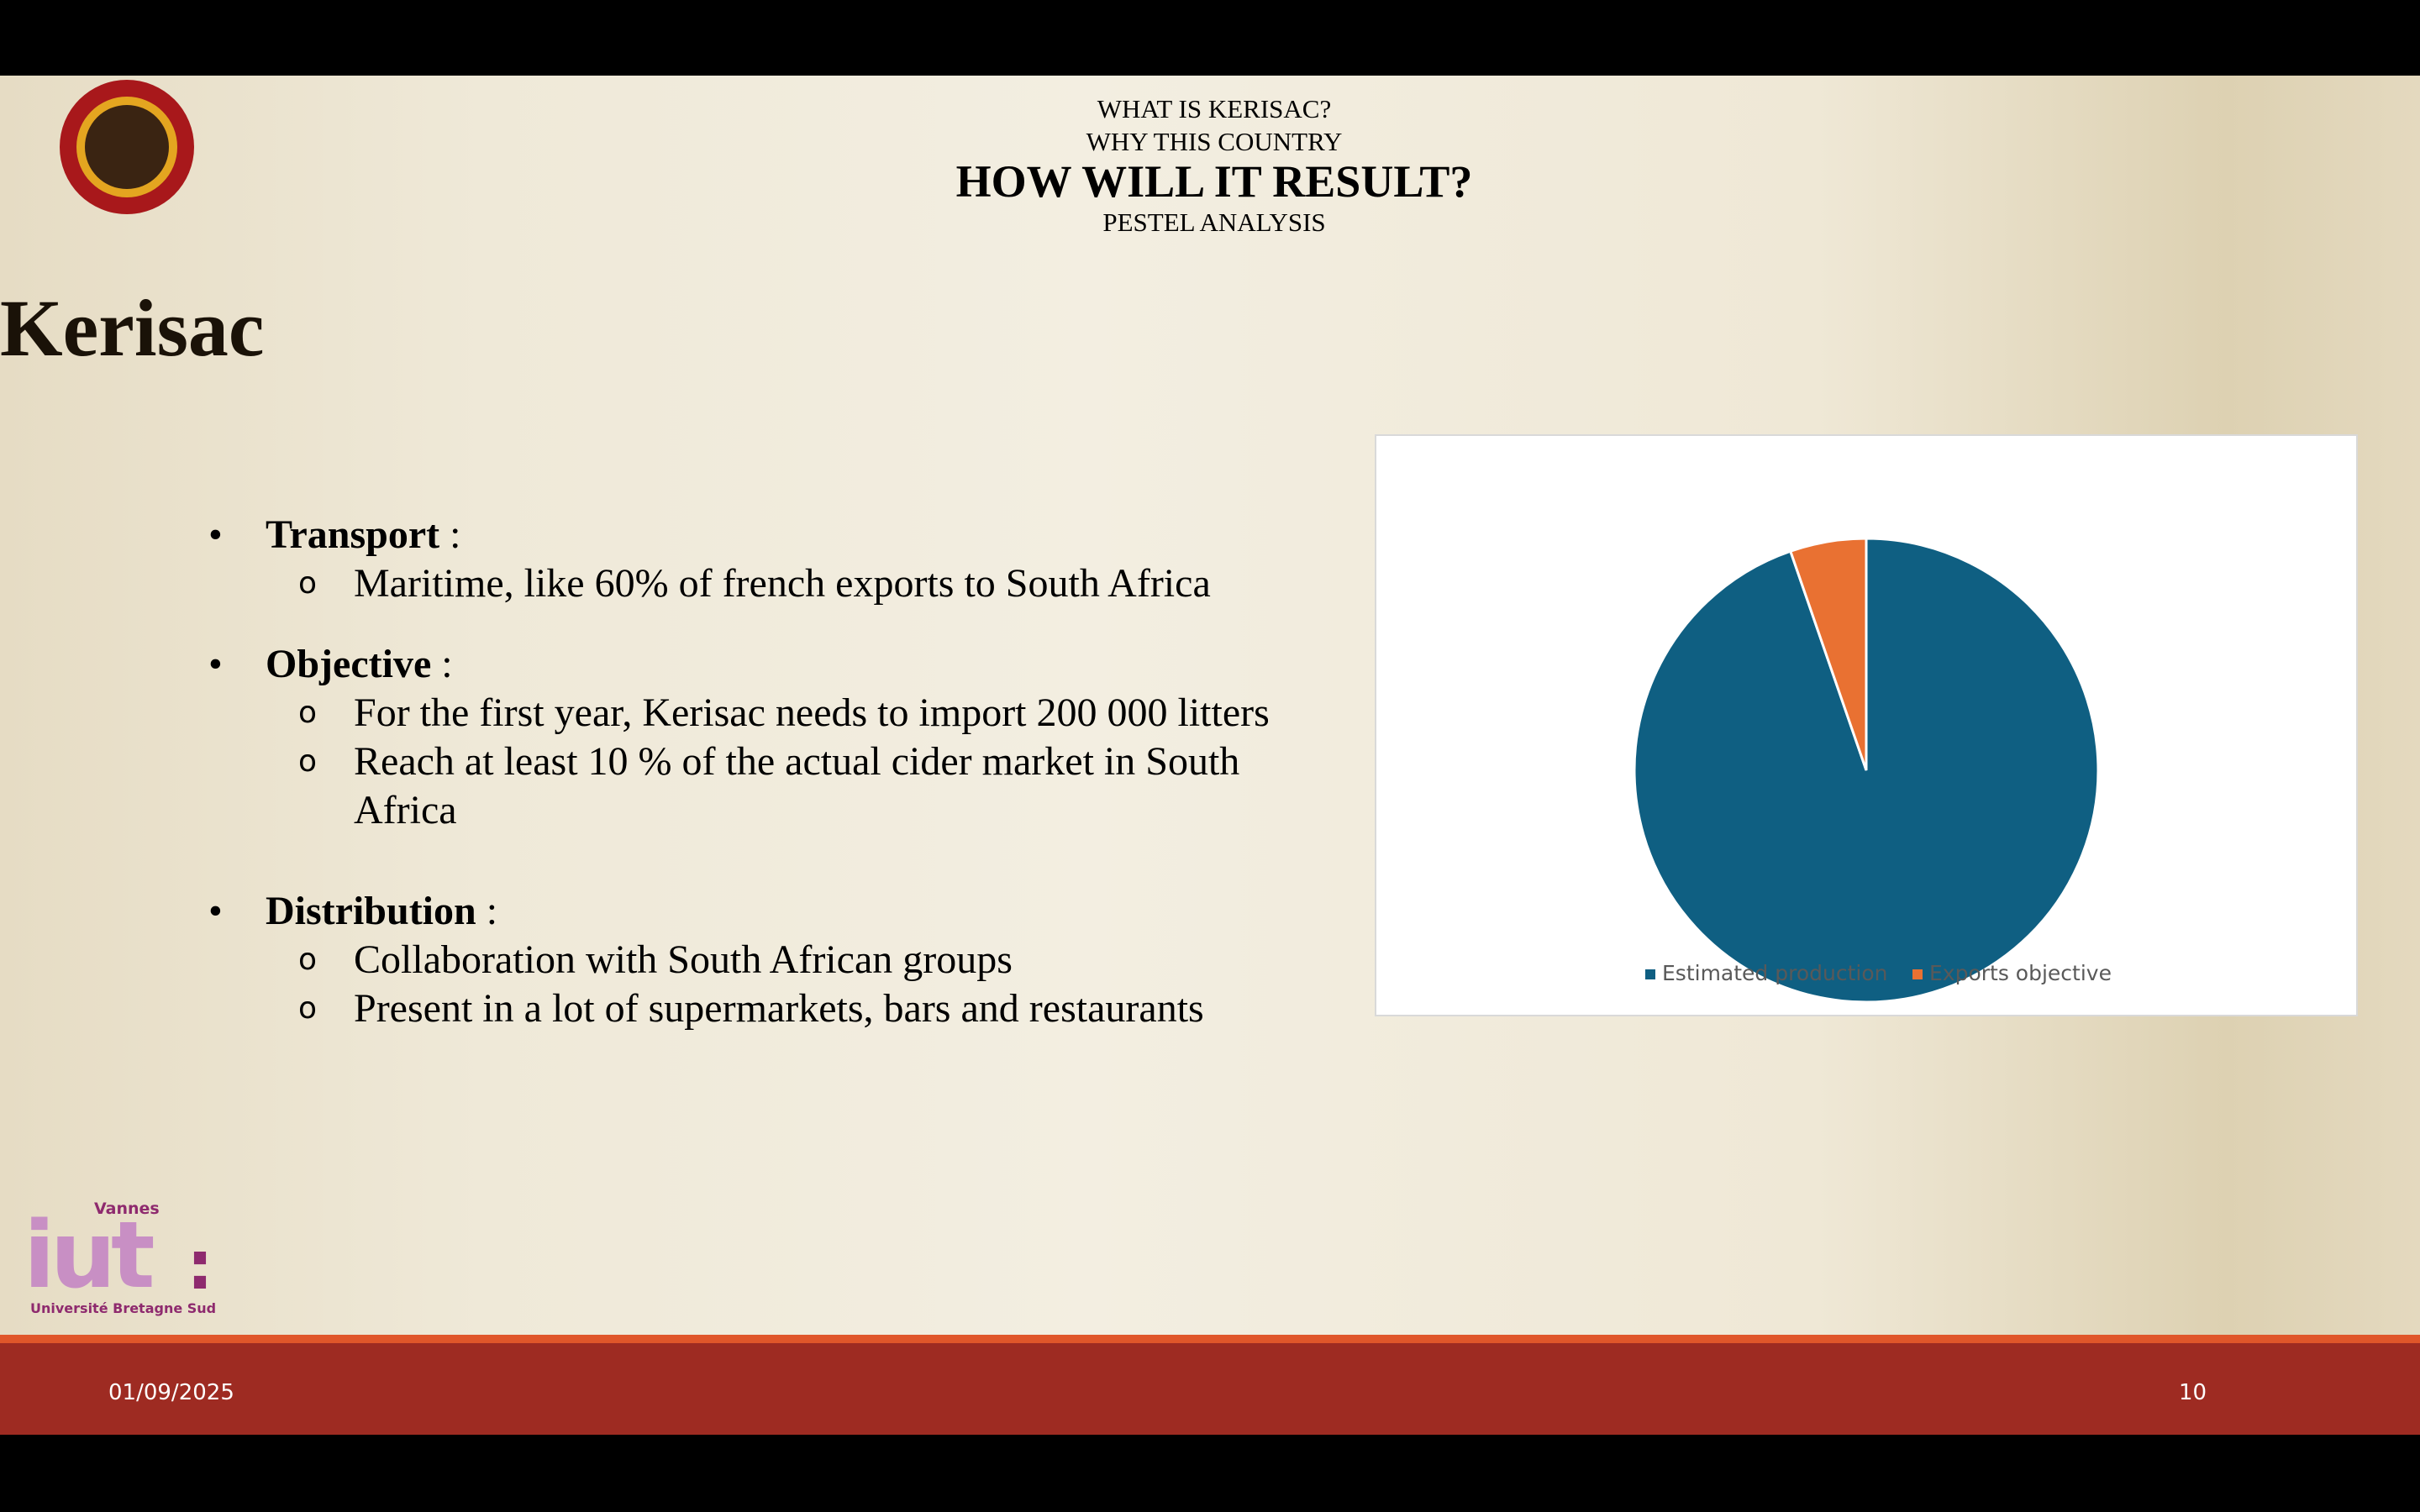 The width and height of the screenshot is (2420, 1512). What do you see at coordinates (124, 1308) in the screenshot?
I see `university: Université Bretagne Sud` at bounding box center [124, 1308].